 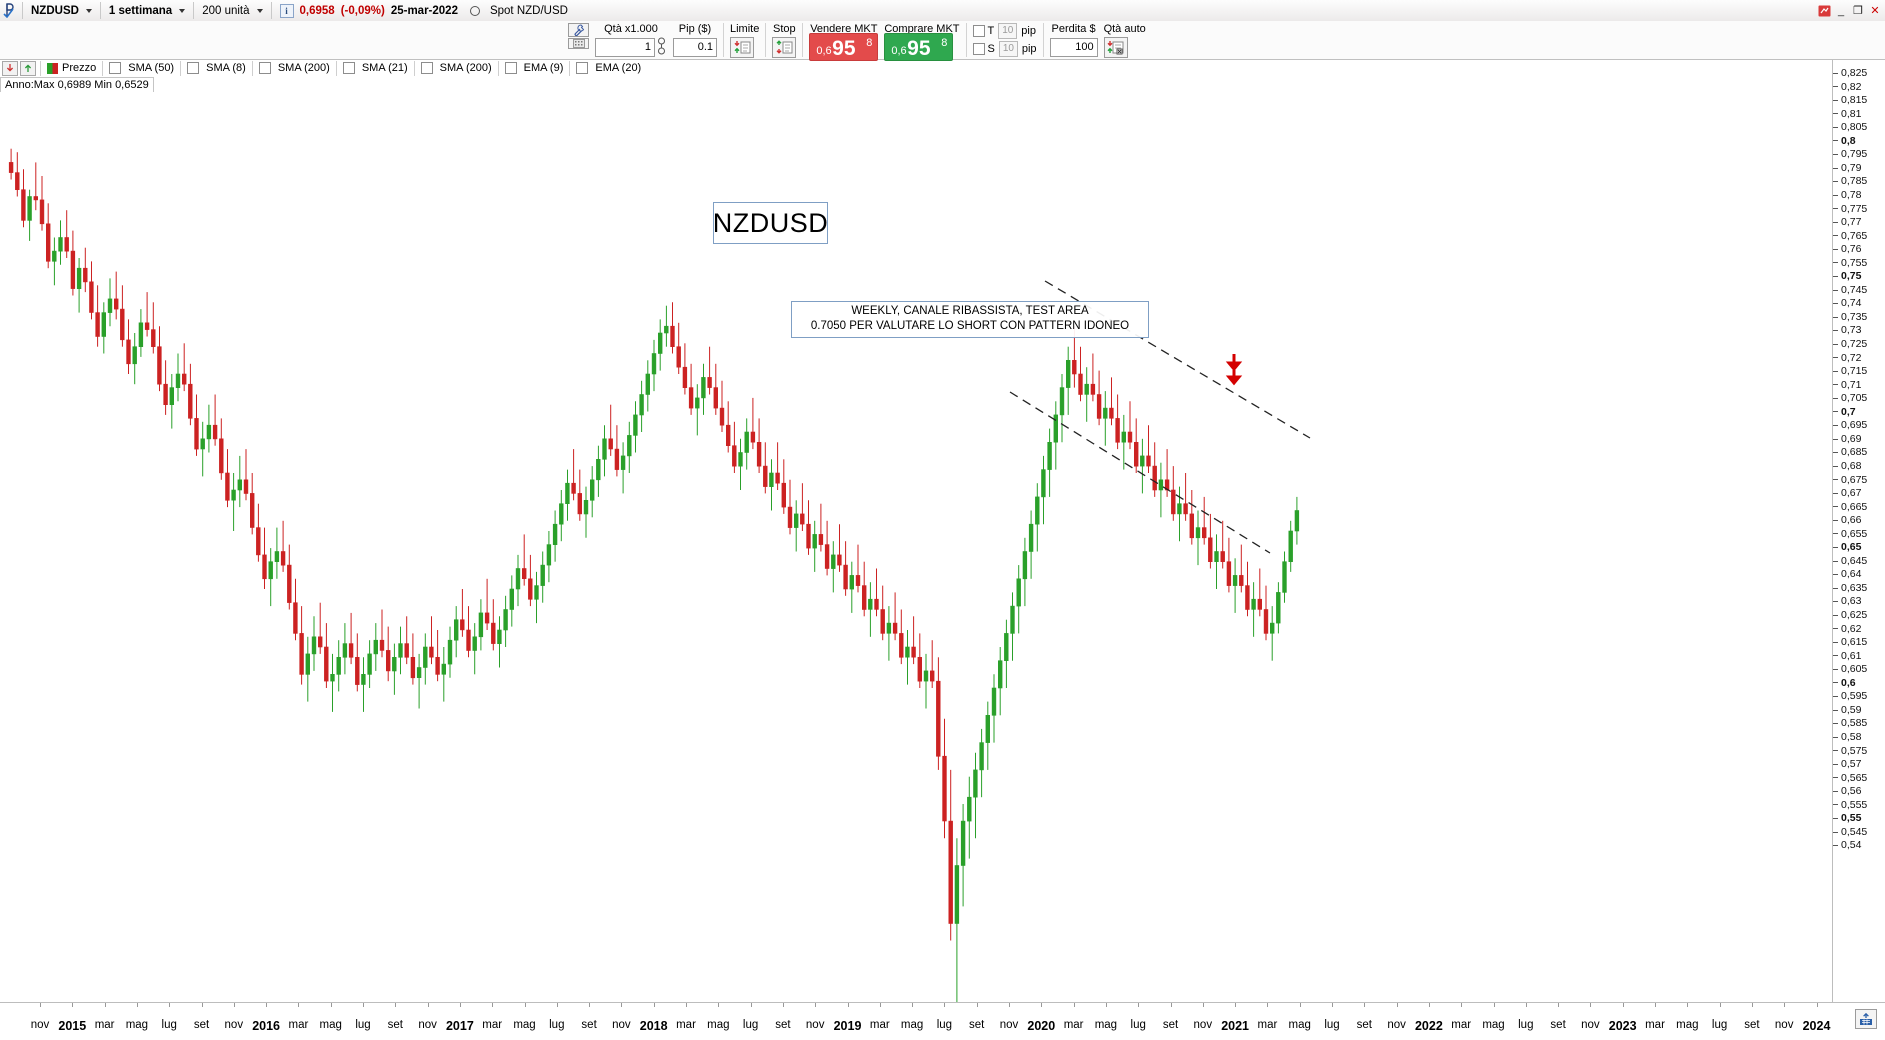 What do you see at coordinates (1124, 29) in the screenshot?
I see `auto-qty-label: Qtà auto` at bounding box center [1124, 29].